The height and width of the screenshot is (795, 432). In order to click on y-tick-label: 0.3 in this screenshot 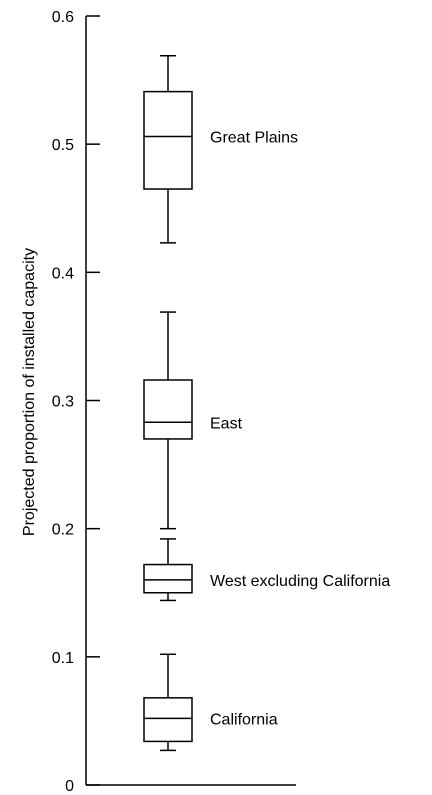, I will do `click(63, 402)`.